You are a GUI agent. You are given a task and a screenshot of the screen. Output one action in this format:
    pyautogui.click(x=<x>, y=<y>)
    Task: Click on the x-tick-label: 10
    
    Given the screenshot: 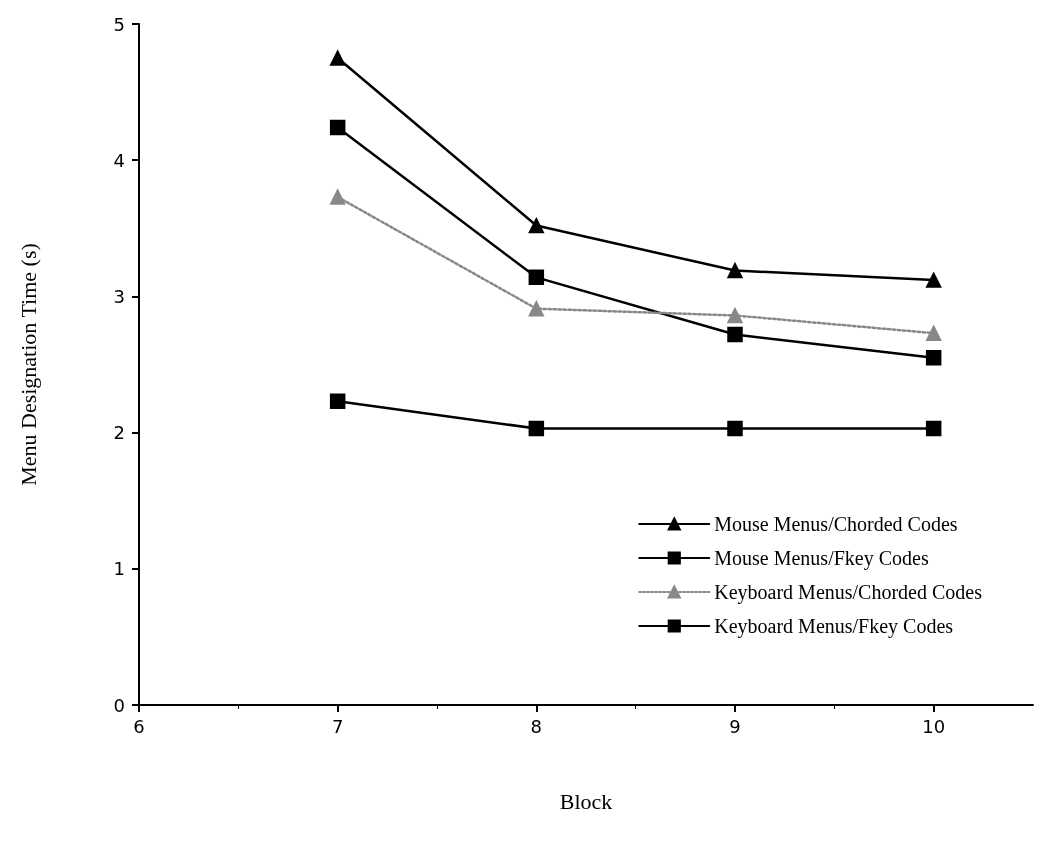 What is the action you would take?
    pyautogui.click(x=934, y=726)
    